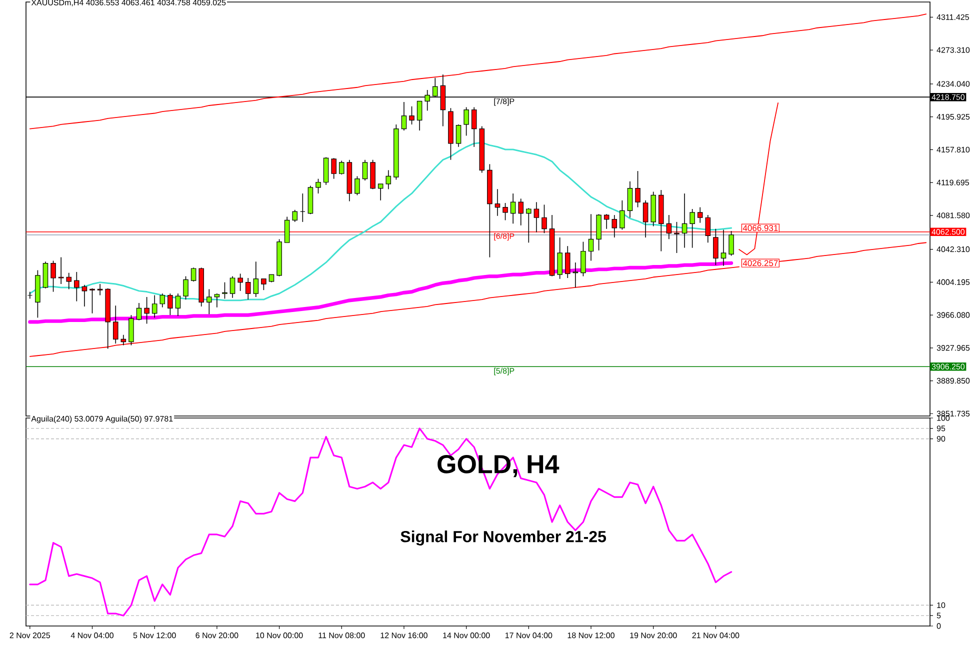 The image size is (976, 650). What do you see at coordinates (953, 413) in the screenshot?
I see `y-tick-label: 3851.735` at bounding box center [953, 413].